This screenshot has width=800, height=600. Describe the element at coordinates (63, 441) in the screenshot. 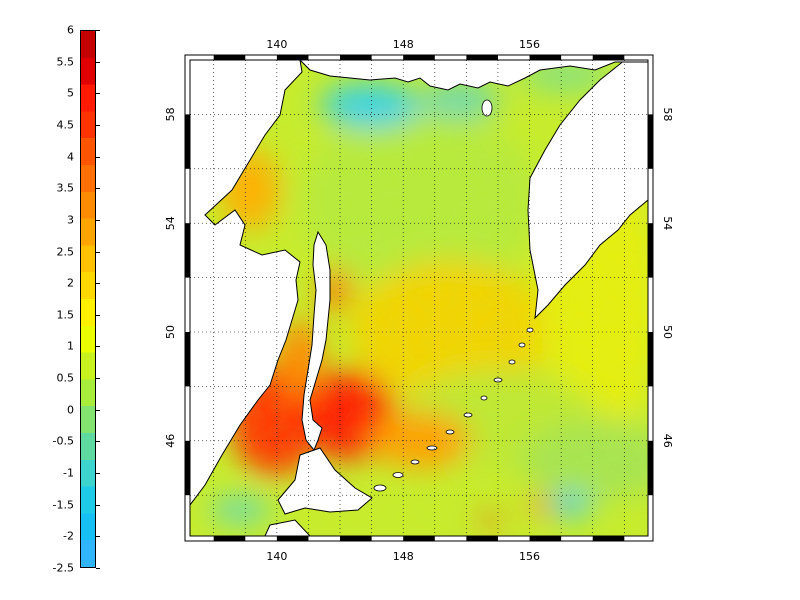

I see `colorbar-tick-label: -0.5` at that location.